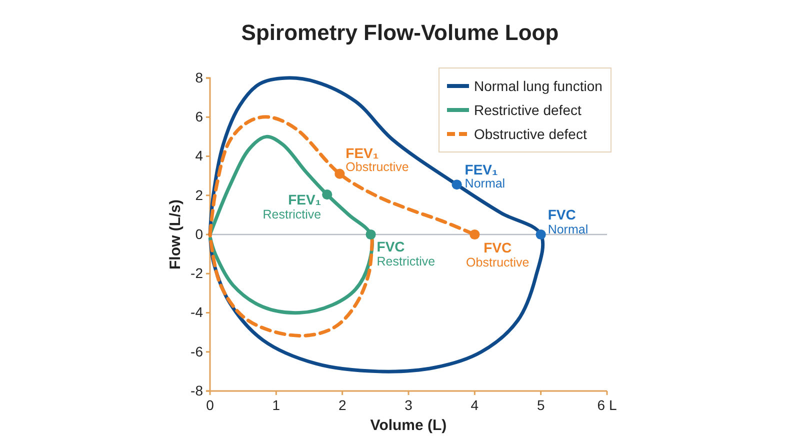 The height and width of the screenshot is (446, 800). I want to click on y-tick-label: 0, so click(199, 234).